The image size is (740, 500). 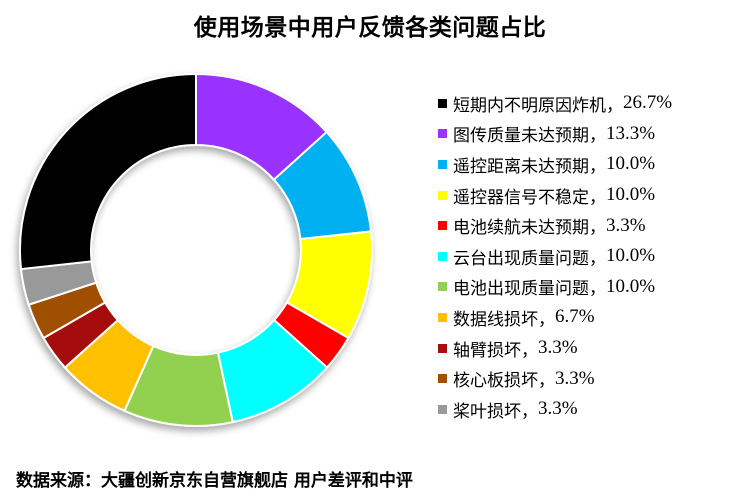 I want to click on legend-label: 数据线损坏, so click(x=495, y=319).